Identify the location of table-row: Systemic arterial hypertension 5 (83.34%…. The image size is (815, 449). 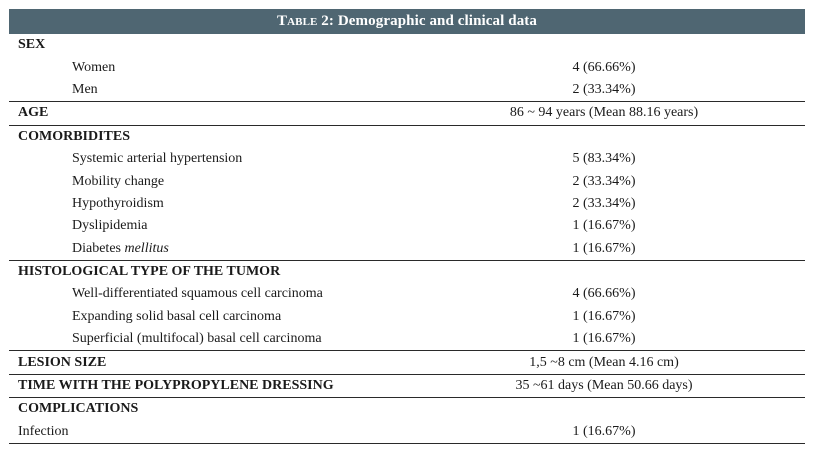
(407, 159).